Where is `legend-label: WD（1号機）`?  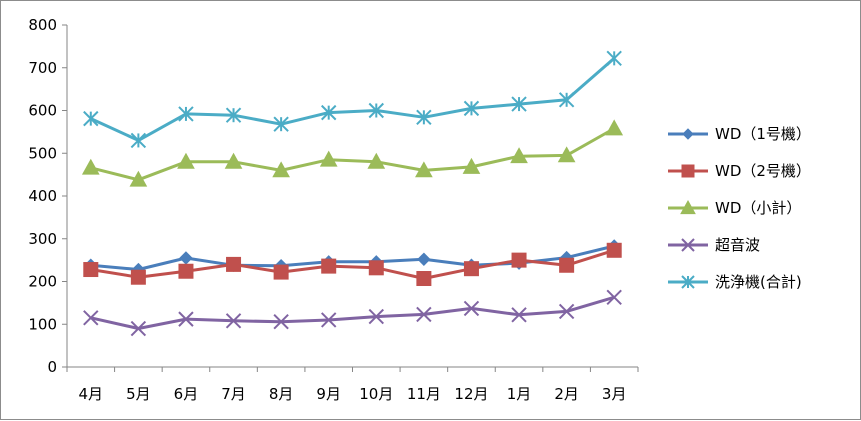 legend-label: WD（1号機） is located at coordinates (763, 134).